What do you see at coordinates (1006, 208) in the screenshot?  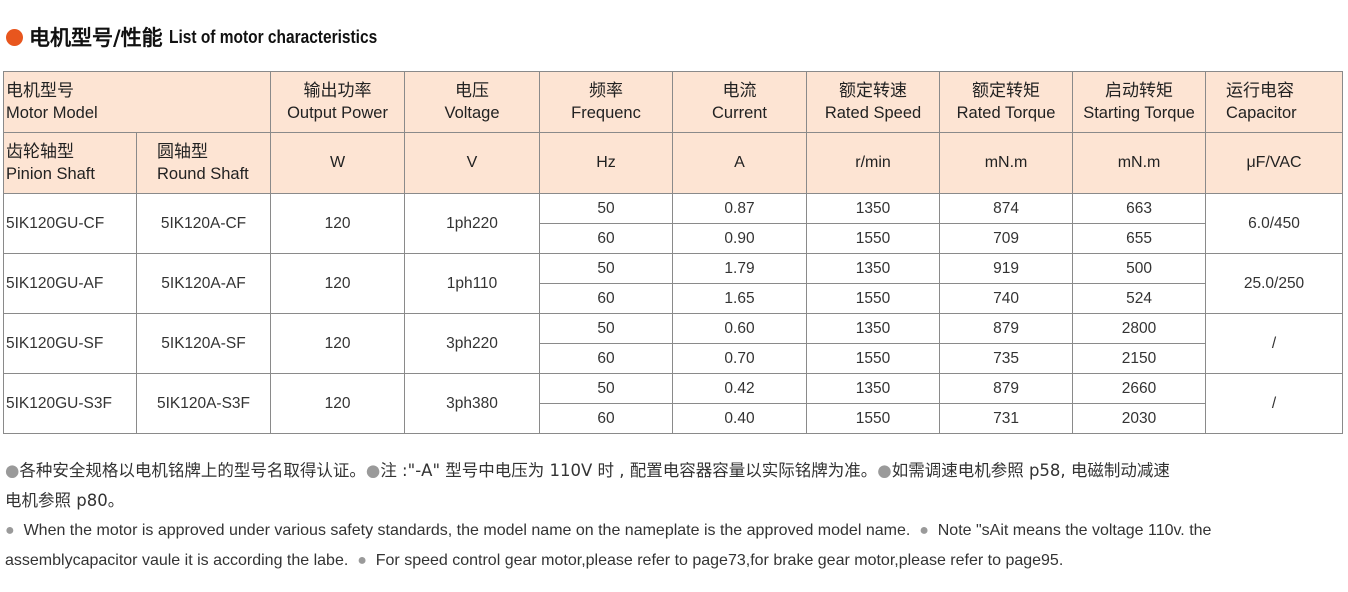 I see `rated-torque: 874` at bounding box center [1006, 208].